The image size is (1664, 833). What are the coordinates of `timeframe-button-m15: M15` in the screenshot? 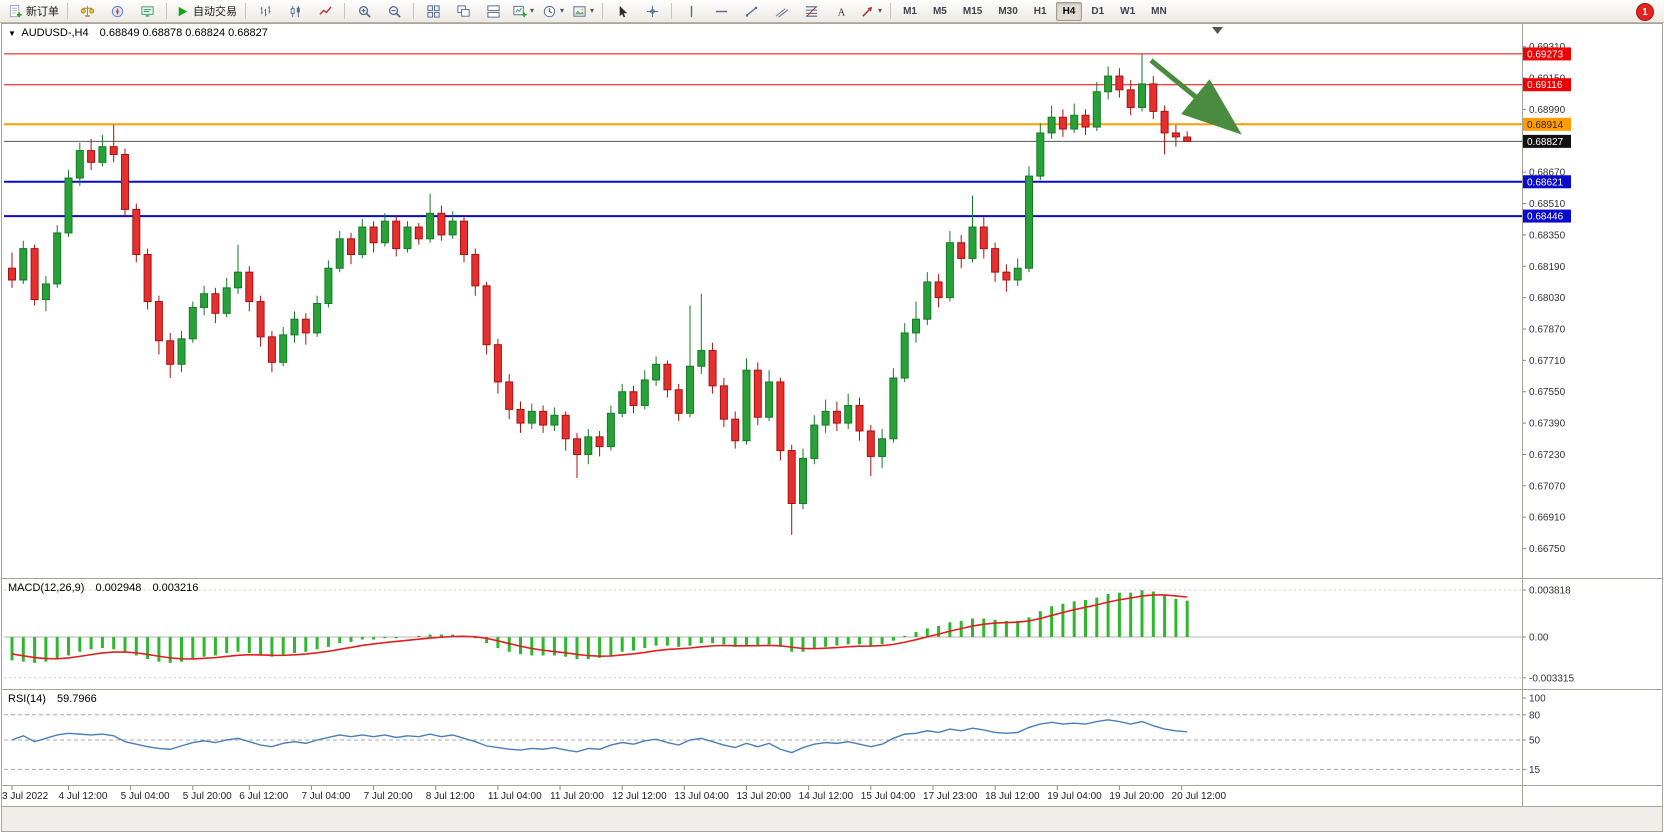 It's located at (972, 11).